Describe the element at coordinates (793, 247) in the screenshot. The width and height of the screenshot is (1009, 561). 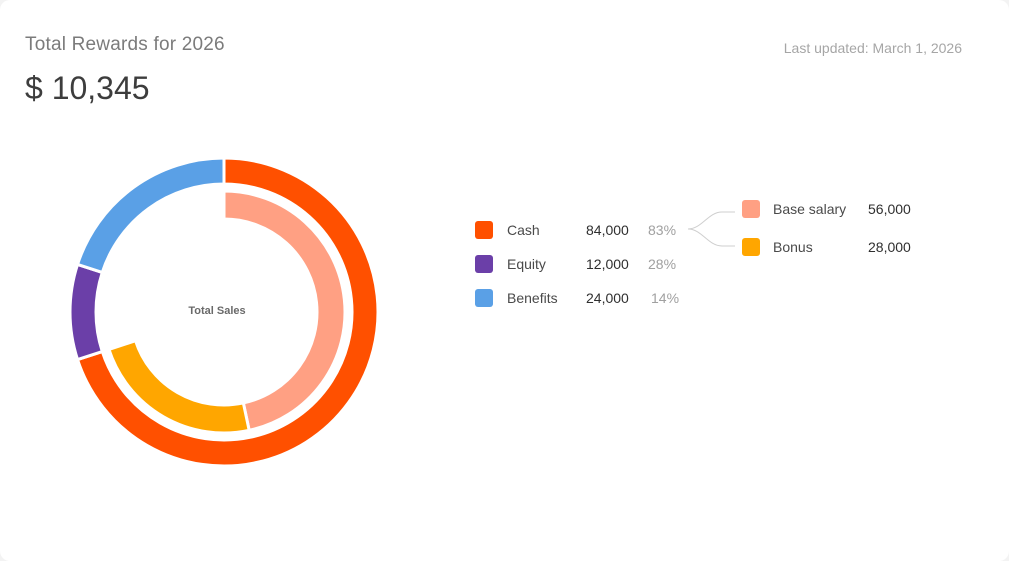
I see `legend-label: Bonus` at that location.